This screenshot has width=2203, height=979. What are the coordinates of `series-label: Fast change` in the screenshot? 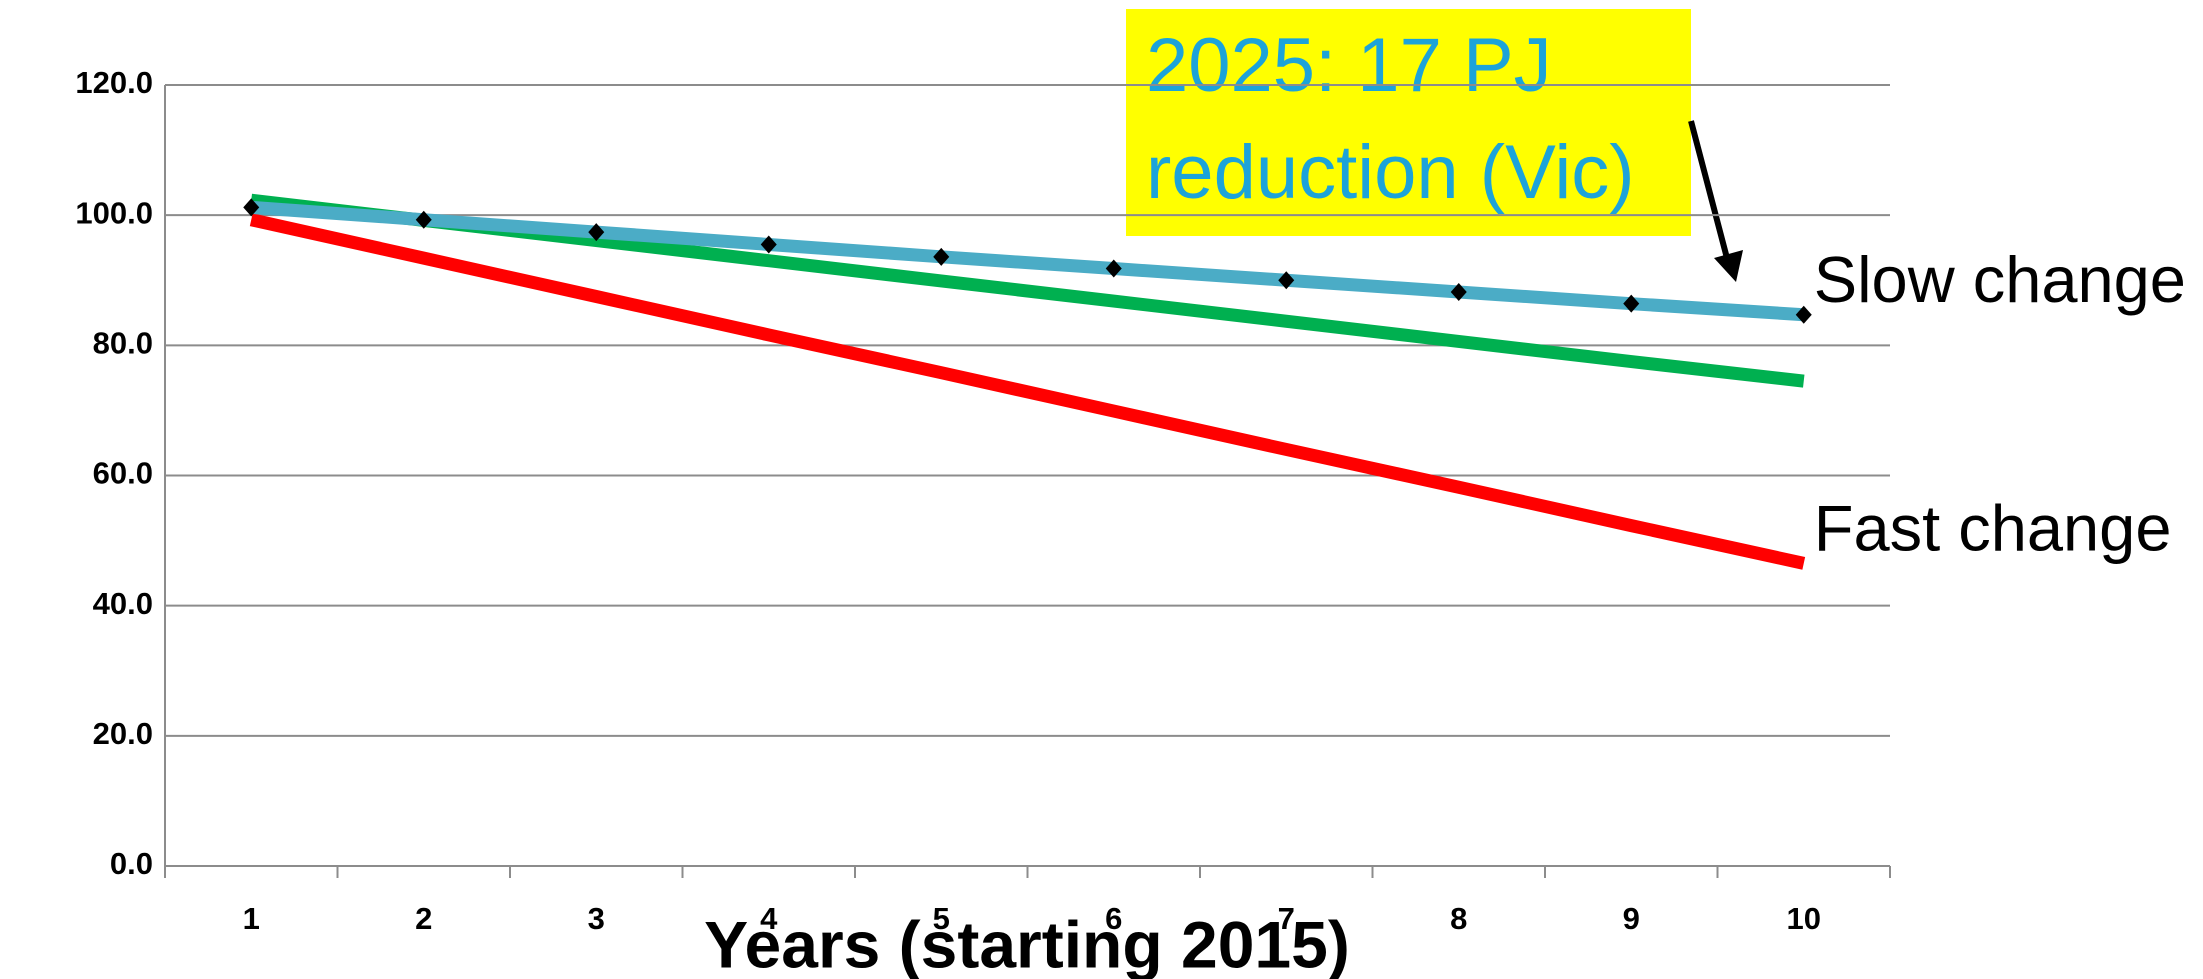 It's located at (1993, 528).